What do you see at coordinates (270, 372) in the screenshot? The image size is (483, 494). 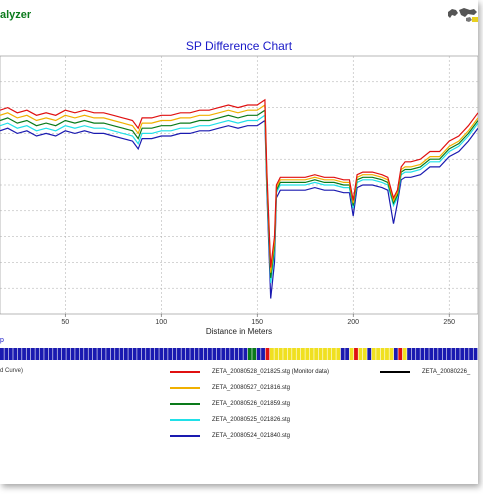 I see `legend-label: ZETA_20080528_021825.stg (Monitor data)` at bounding box center [270, 372].